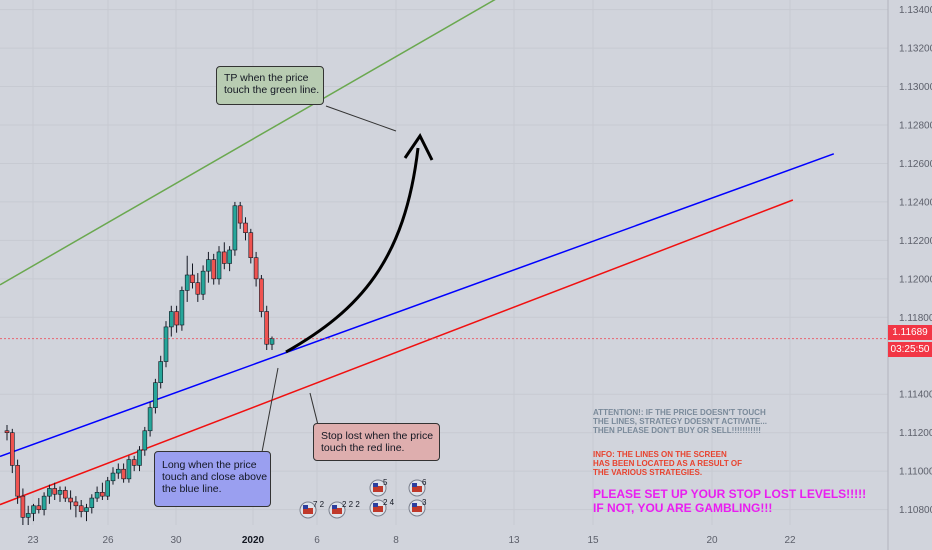 The image size is (932, 550). Describe the element at coordinates (910, 349) in the screenshot. I see `countdown-label: 03:25:50` at that location.